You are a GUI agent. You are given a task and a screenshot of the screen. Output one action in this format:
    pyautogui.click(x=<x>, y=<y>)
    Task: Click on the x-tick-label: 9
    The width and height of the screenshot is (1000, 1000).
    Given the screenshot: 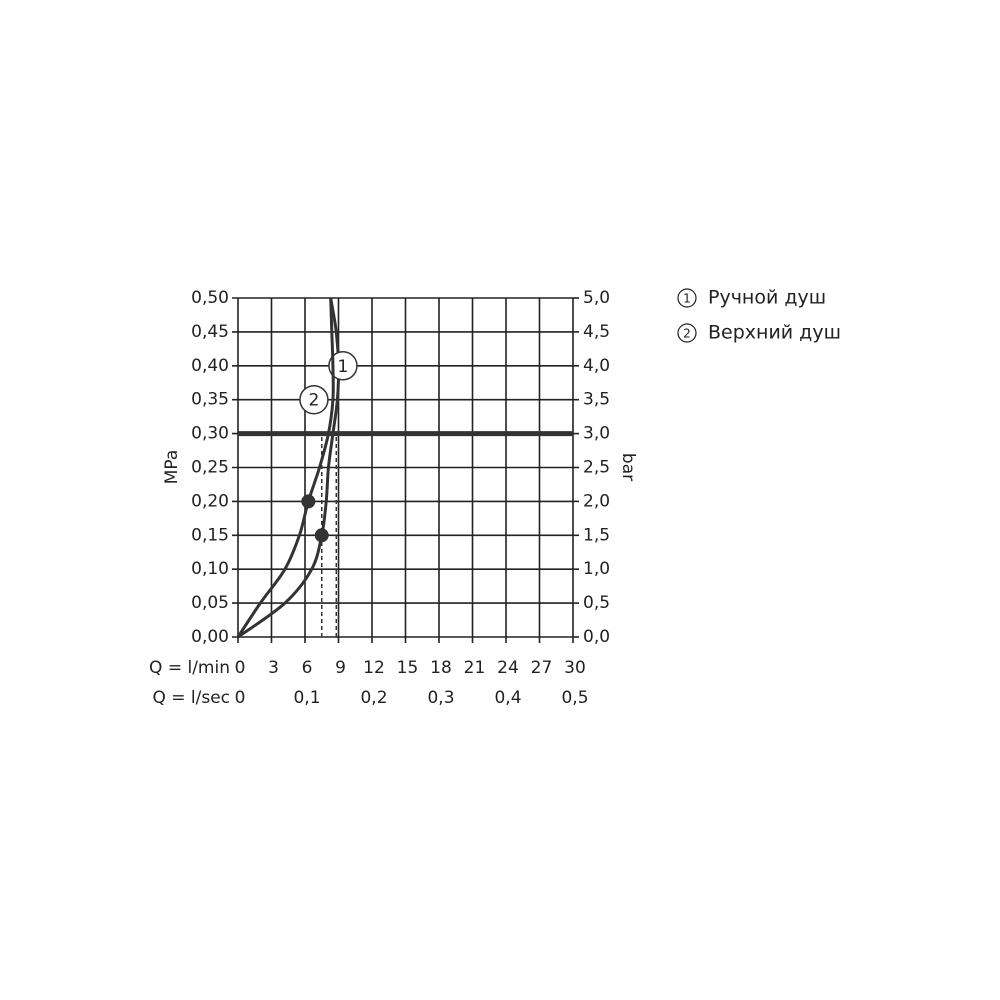 What is the action you would take?
    pyautogui.click(x=340, y=668)
    